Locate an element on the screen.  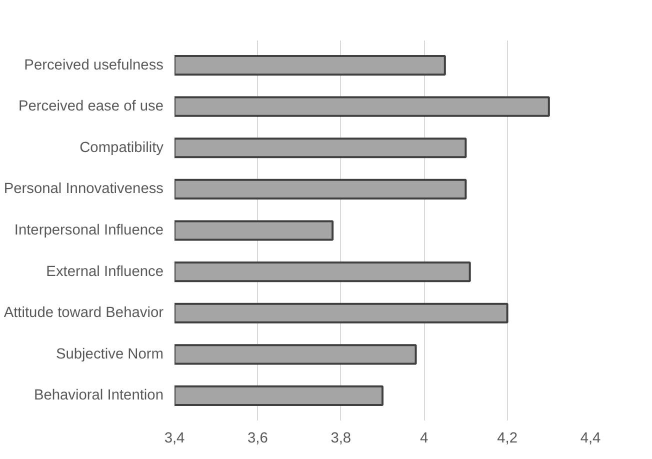
y-tick-label: Compatibility is located at coordinates (122, 148).